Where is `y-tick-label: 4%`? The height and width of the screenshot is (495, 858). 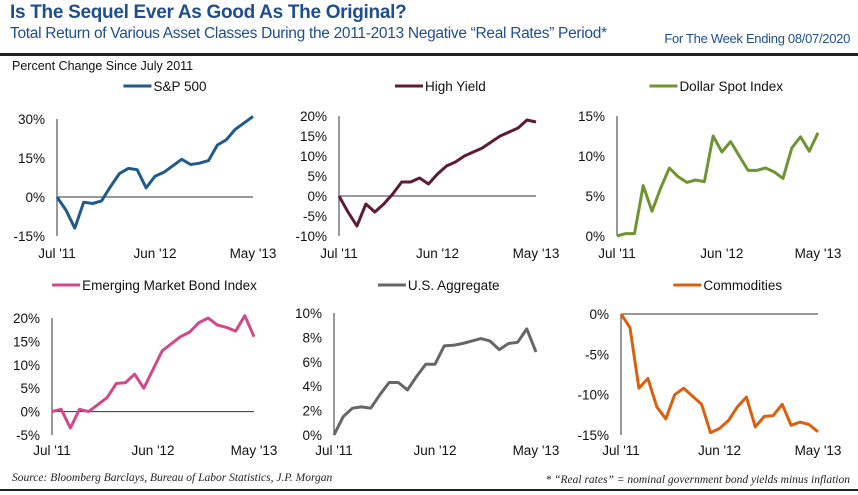
y-tick-label: 4% is located at coordinates (312, 386).